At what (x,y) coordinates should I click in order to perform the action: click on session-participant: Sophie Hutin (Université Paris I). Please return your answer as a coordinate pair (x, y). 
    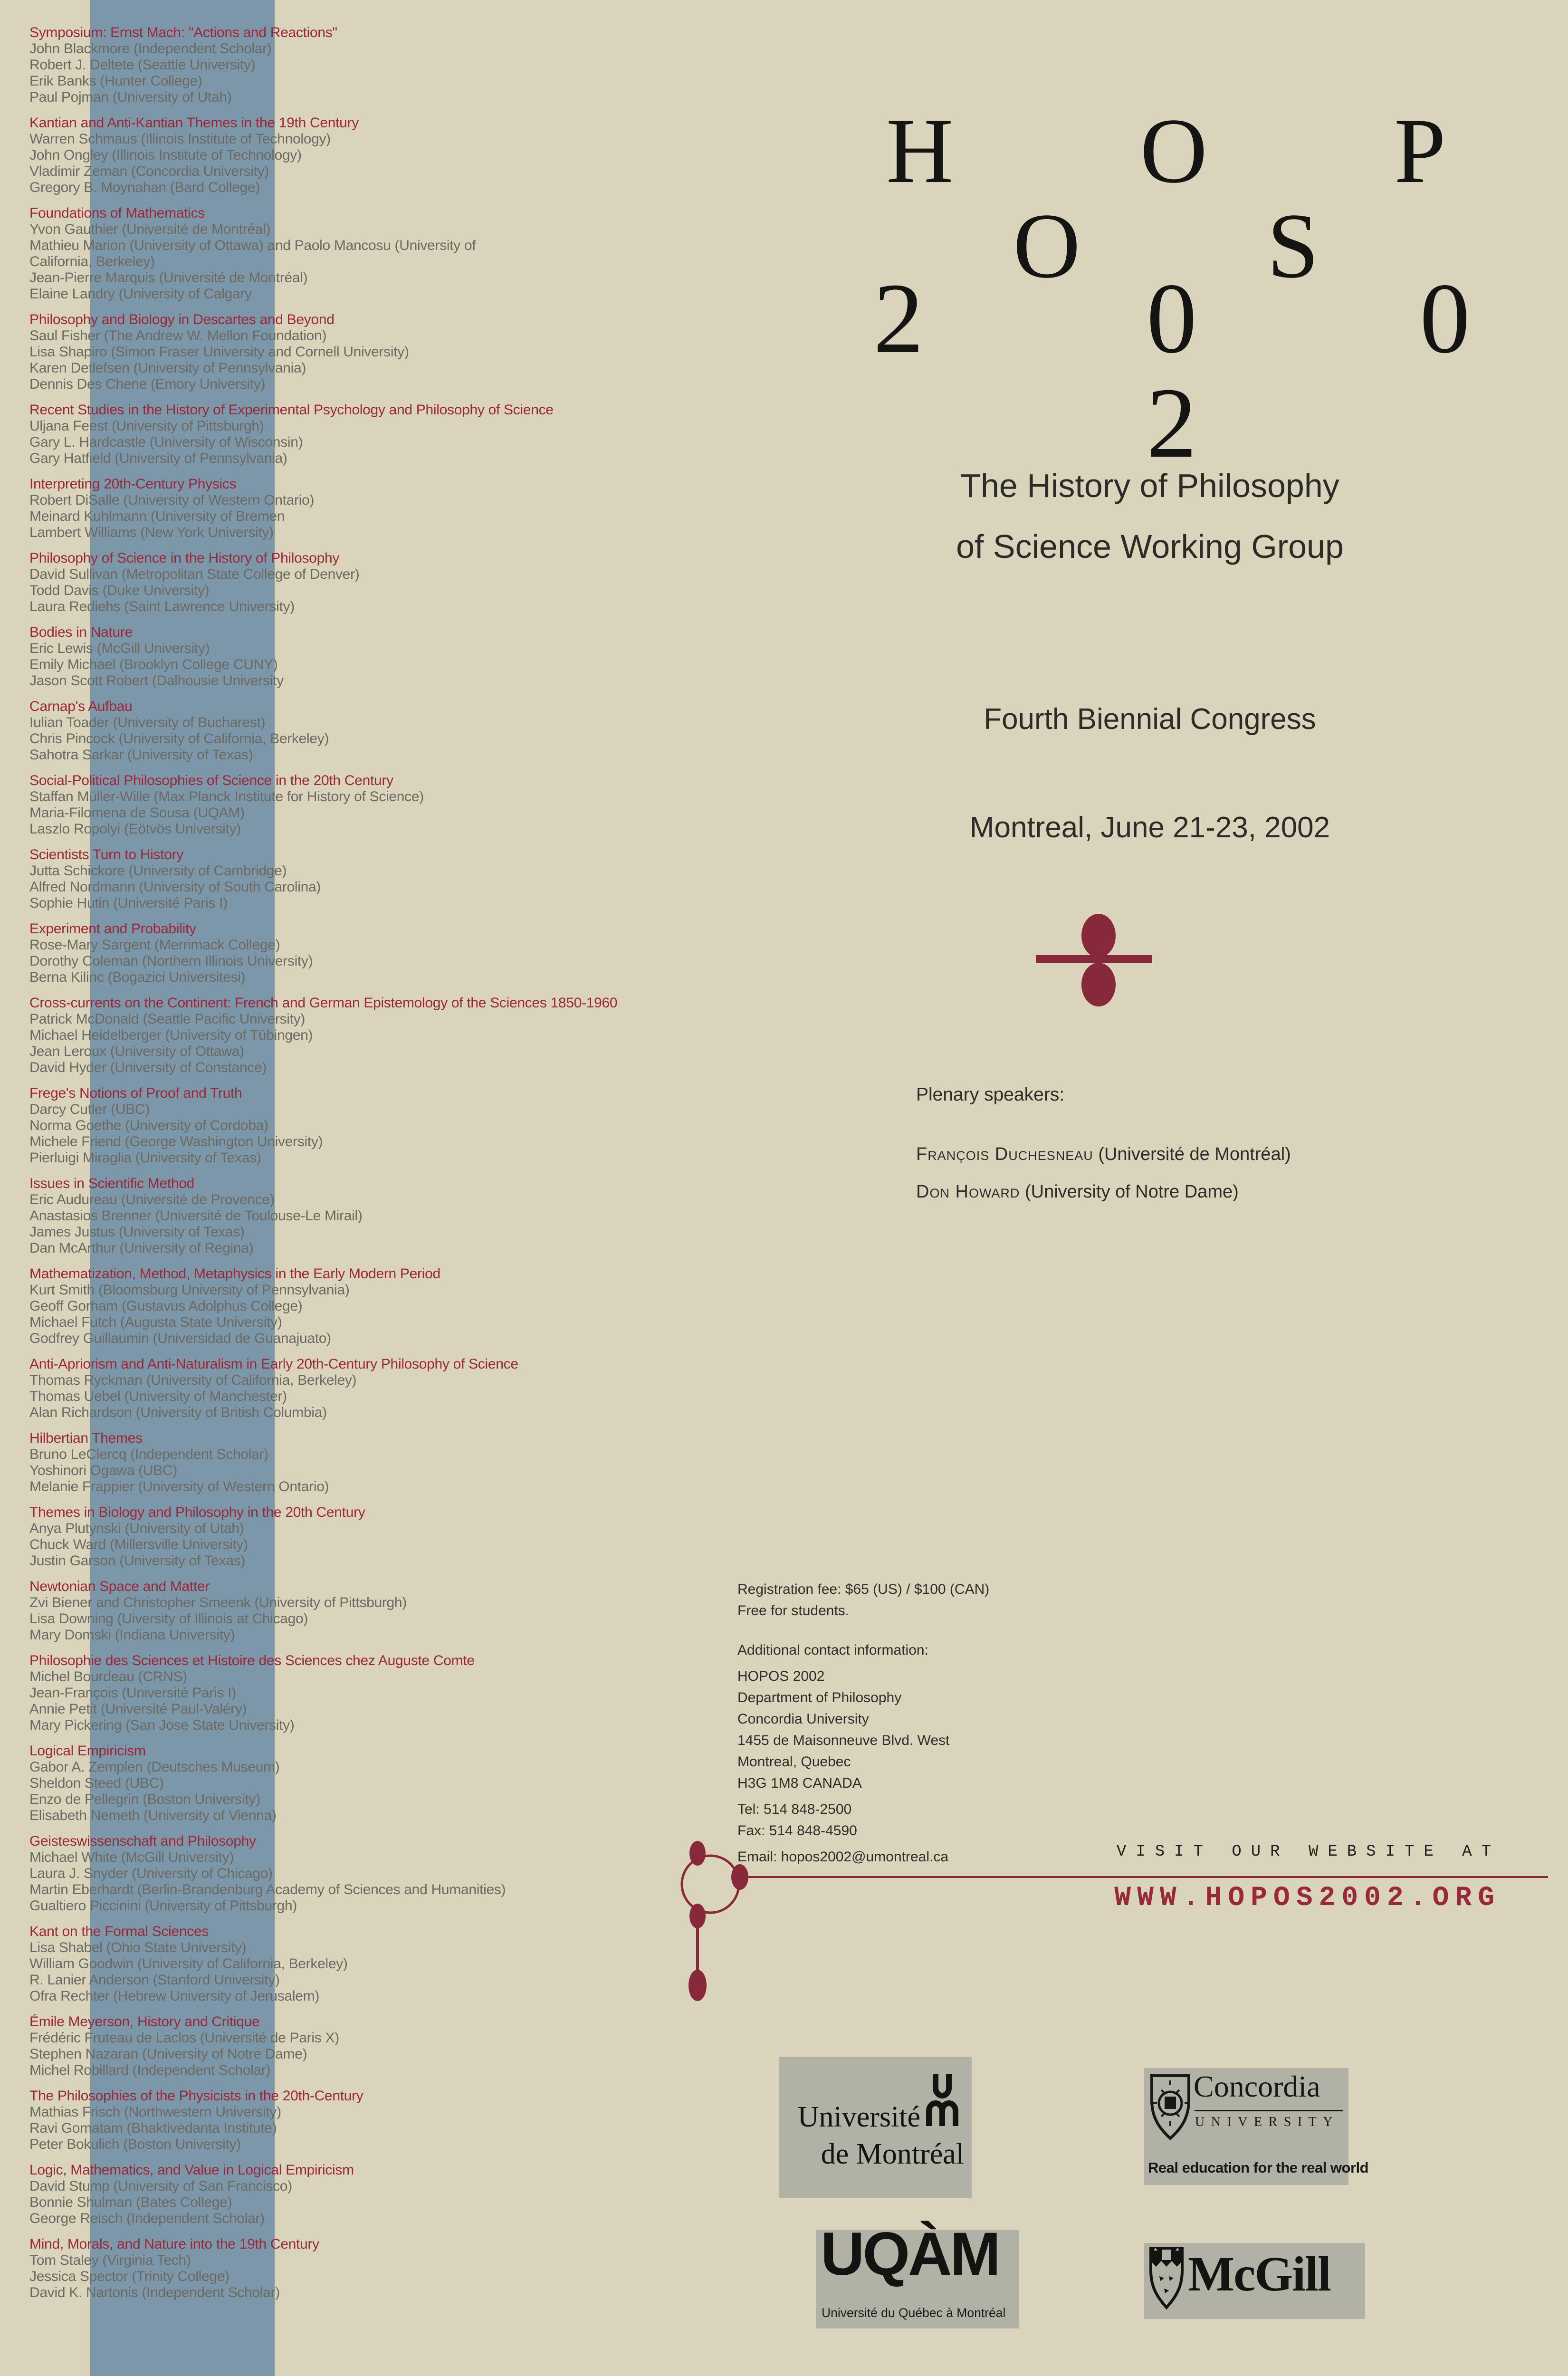
    Looking at the image, I should click on (129, 903).